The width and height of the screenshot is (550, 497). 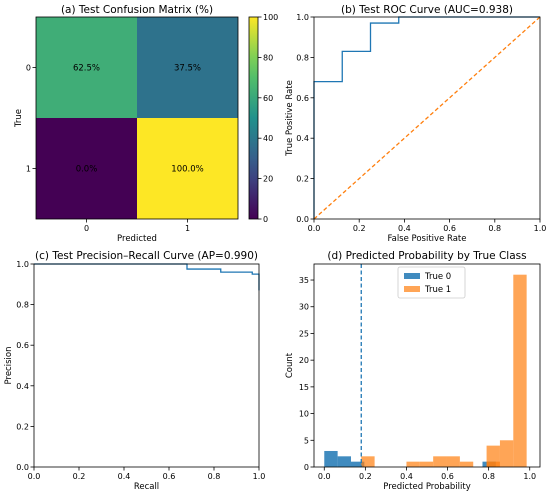 I want to click on confusion-matrix-ytick-label: 1, so click(x=28, y=169).